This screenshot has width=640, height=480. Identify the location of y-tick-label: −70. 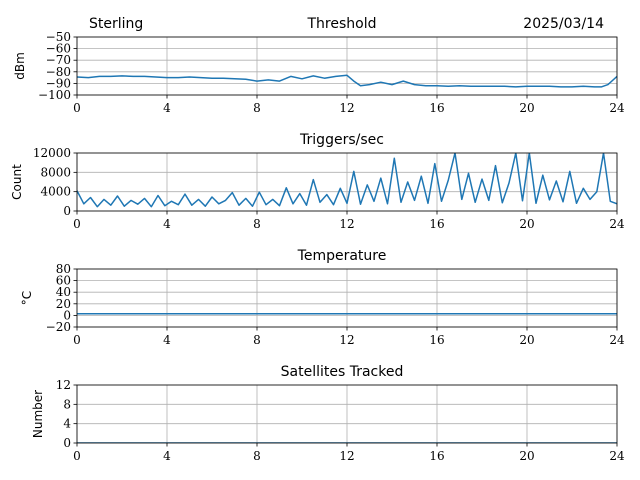
(58, 60).